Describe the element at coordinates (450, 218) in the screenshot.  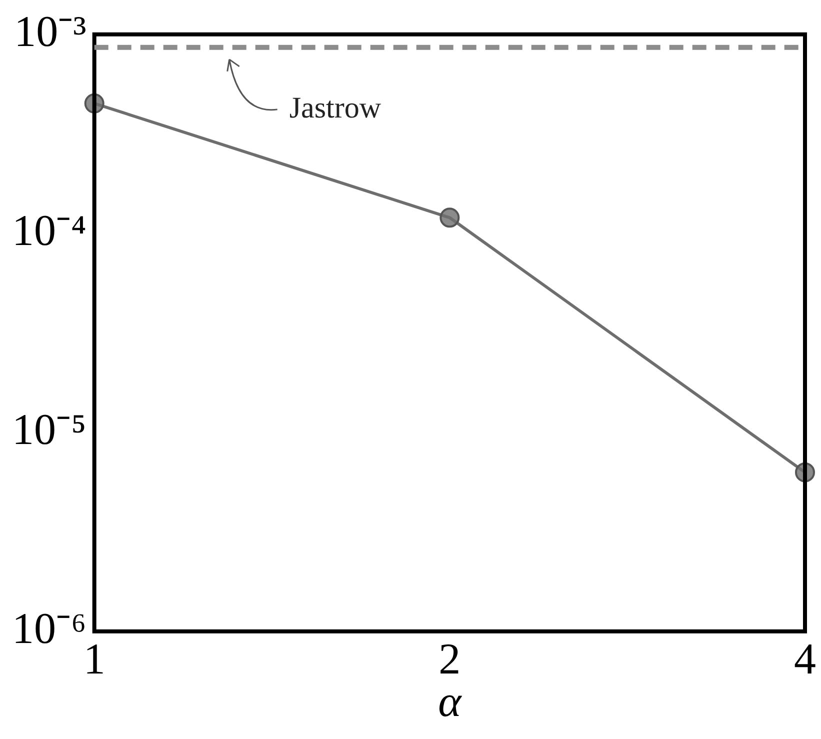
I see `point` at that location.